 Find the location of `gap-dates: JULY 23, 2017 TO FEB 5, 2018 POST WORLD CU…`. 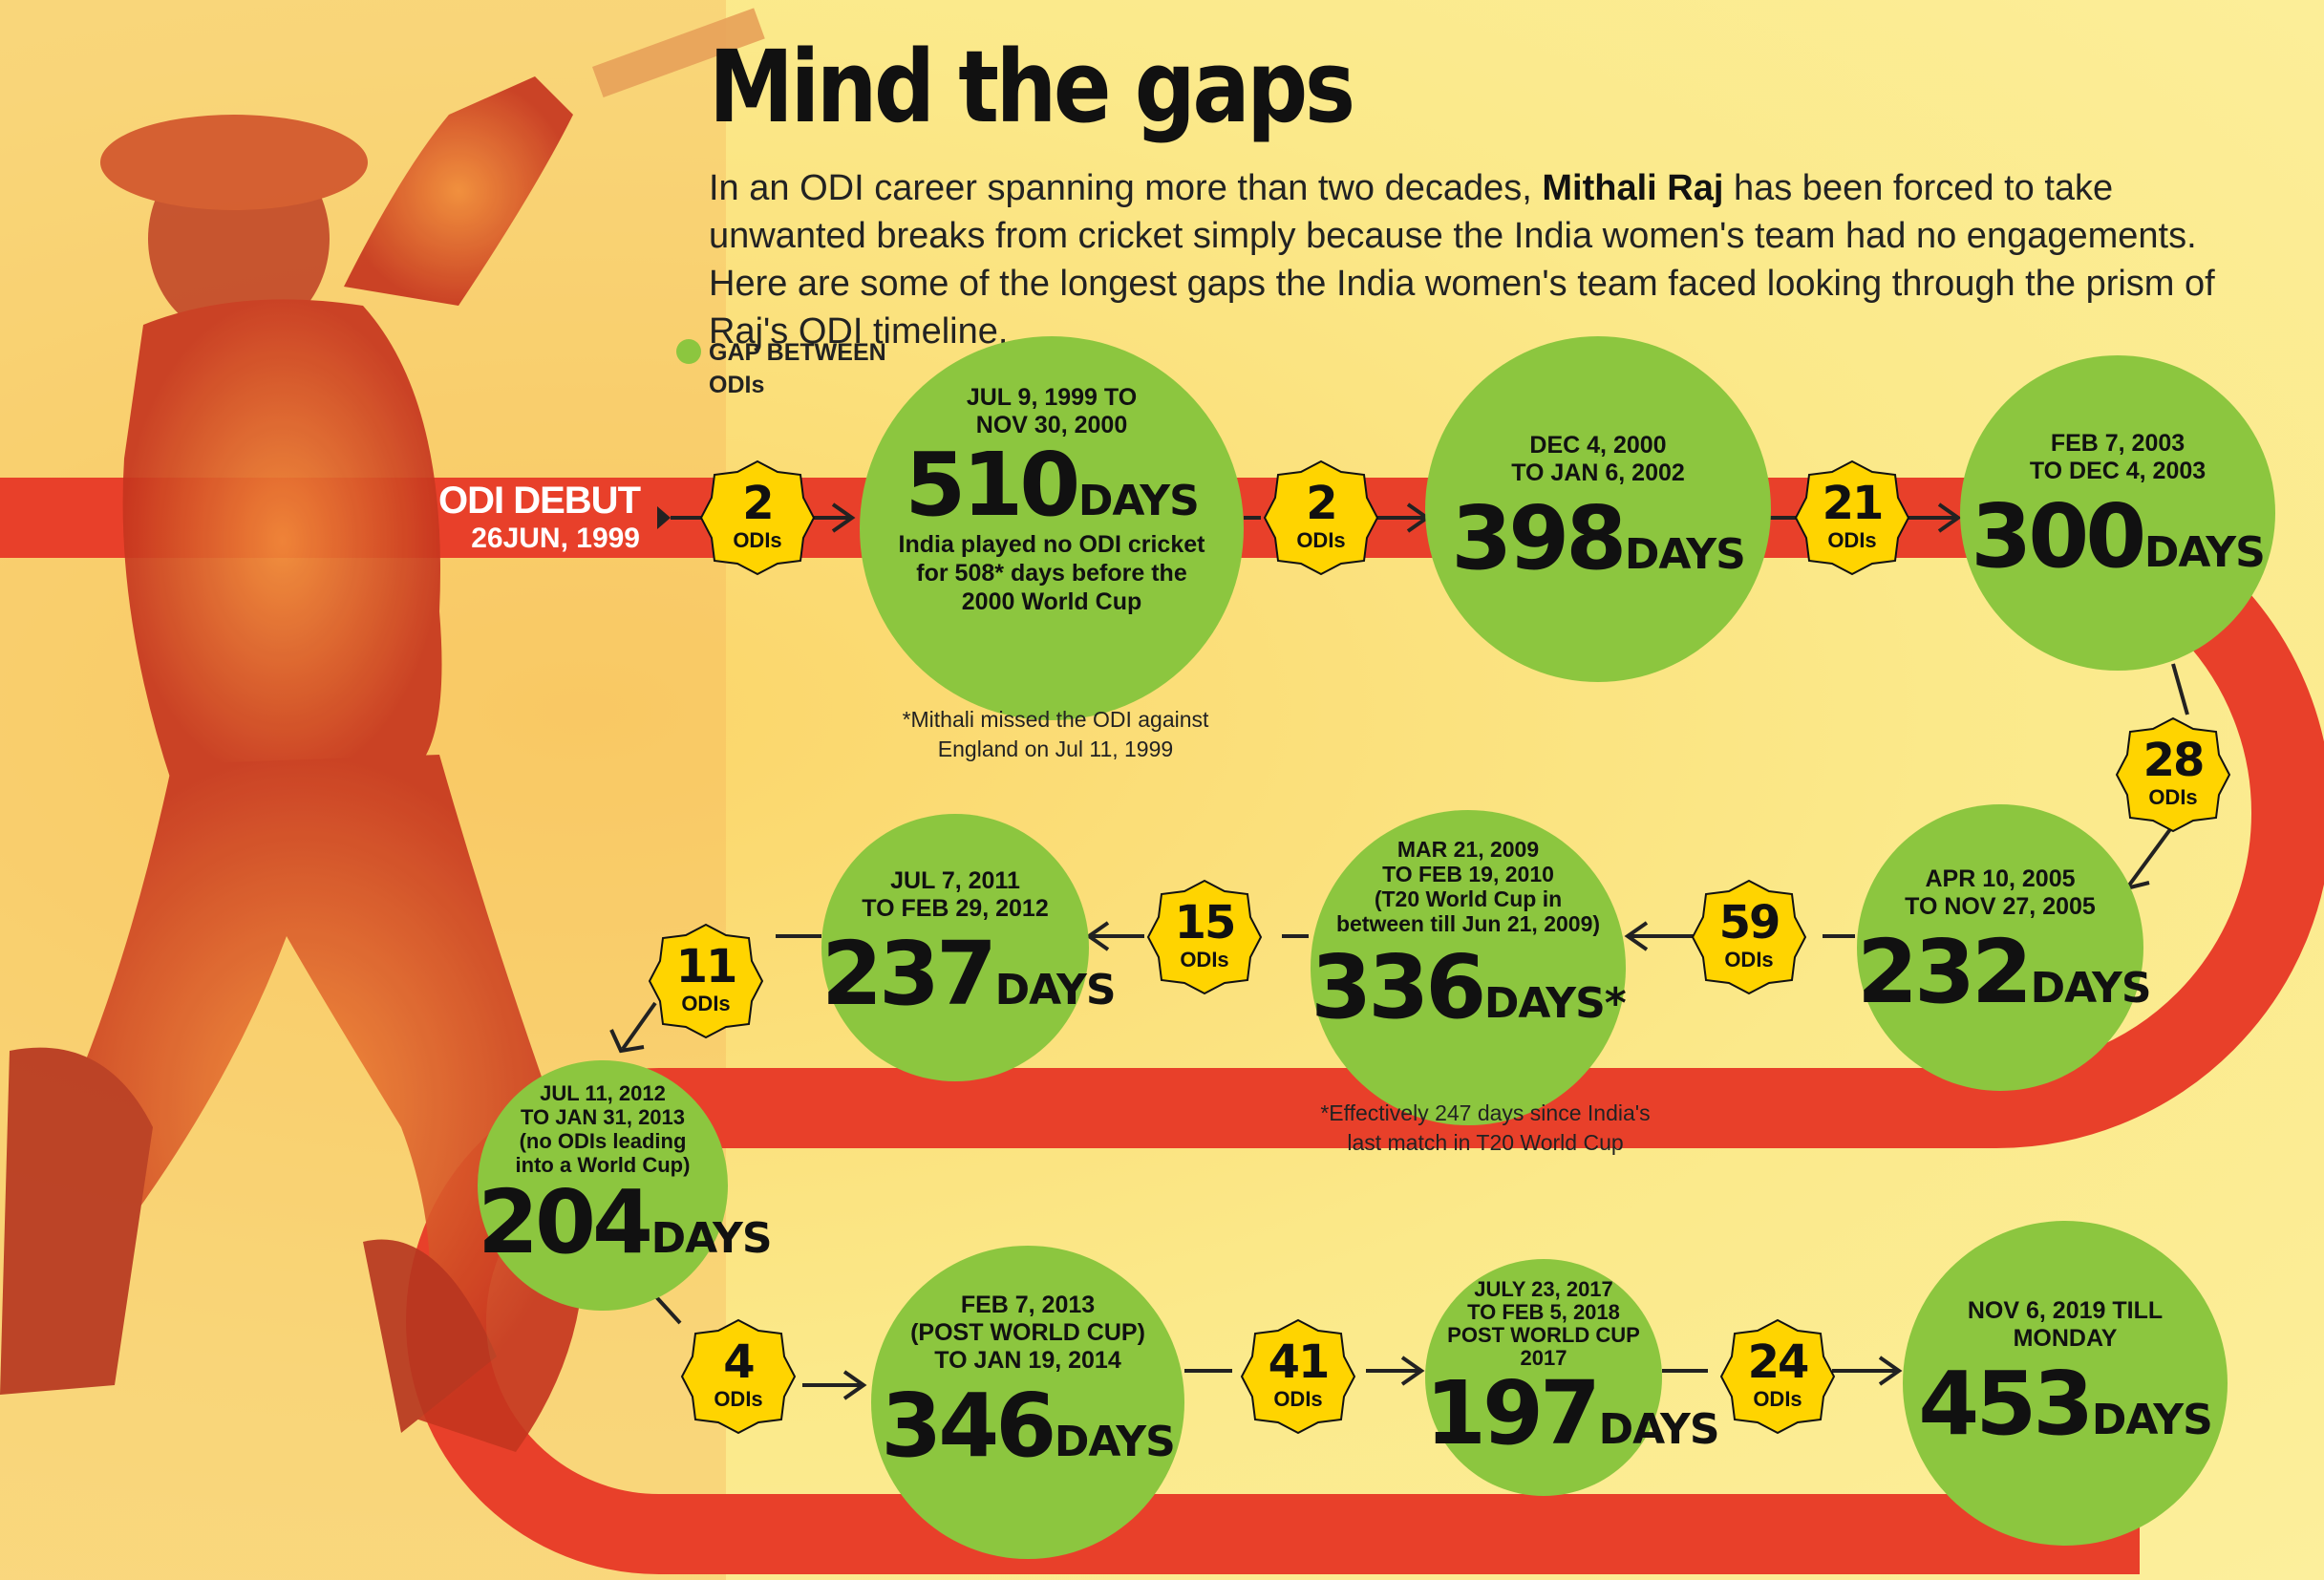

gap-dates: JULY 23, 2017 TO FEB 5, 2018 POST WORLD CU… is located at coordinates (1543, 1323).